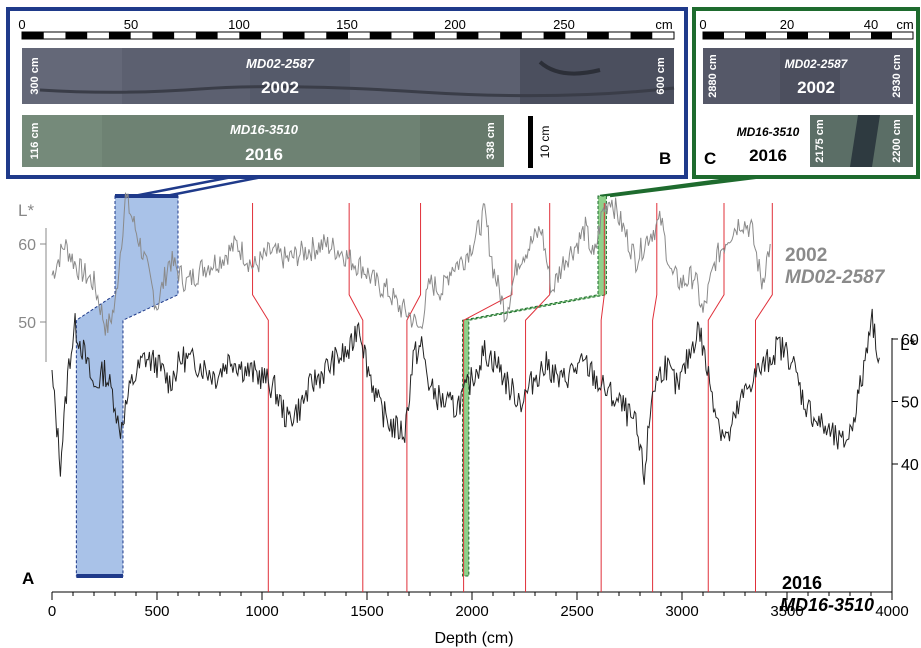 The width and height of the screenshot is (921, 648). What do you see at coordinates (663, 24) in the screenshot?
I see `panel-b-scale-unit: cm` at bounding box center [663, 24].